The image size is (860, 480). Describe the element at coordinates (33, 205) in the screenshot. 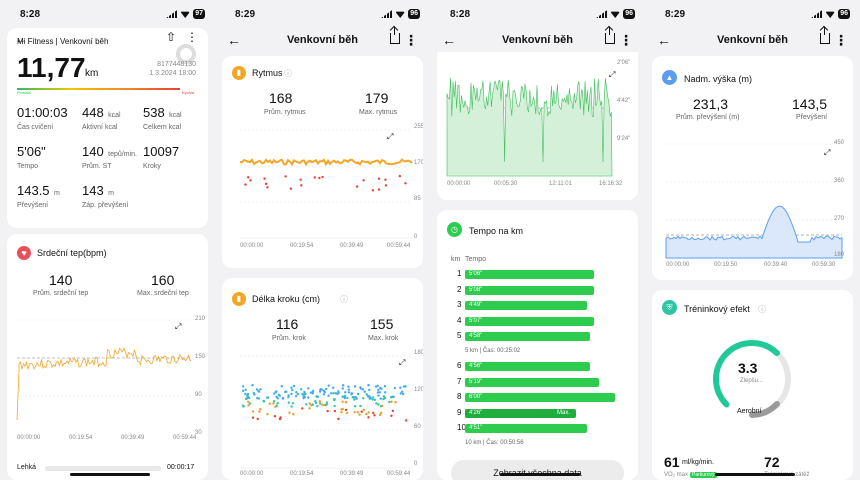

I see `stat-label: Převýšení` at that location.